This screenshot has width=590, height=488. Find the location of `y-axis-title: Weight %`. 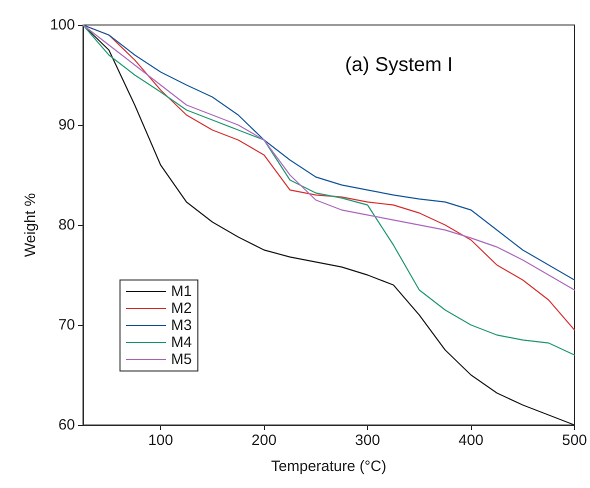

y-axis-title: Weight % is located at coordinates (30, 225).